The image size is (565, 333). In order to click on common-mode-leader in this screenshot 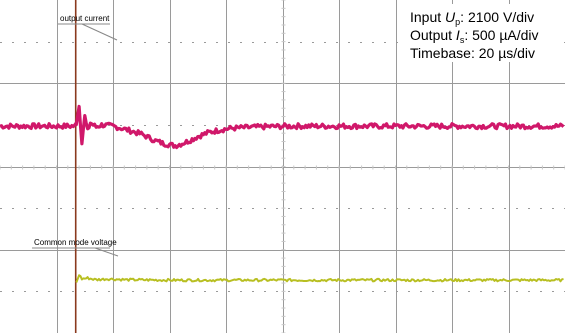, I will do `click(106, 252)`.